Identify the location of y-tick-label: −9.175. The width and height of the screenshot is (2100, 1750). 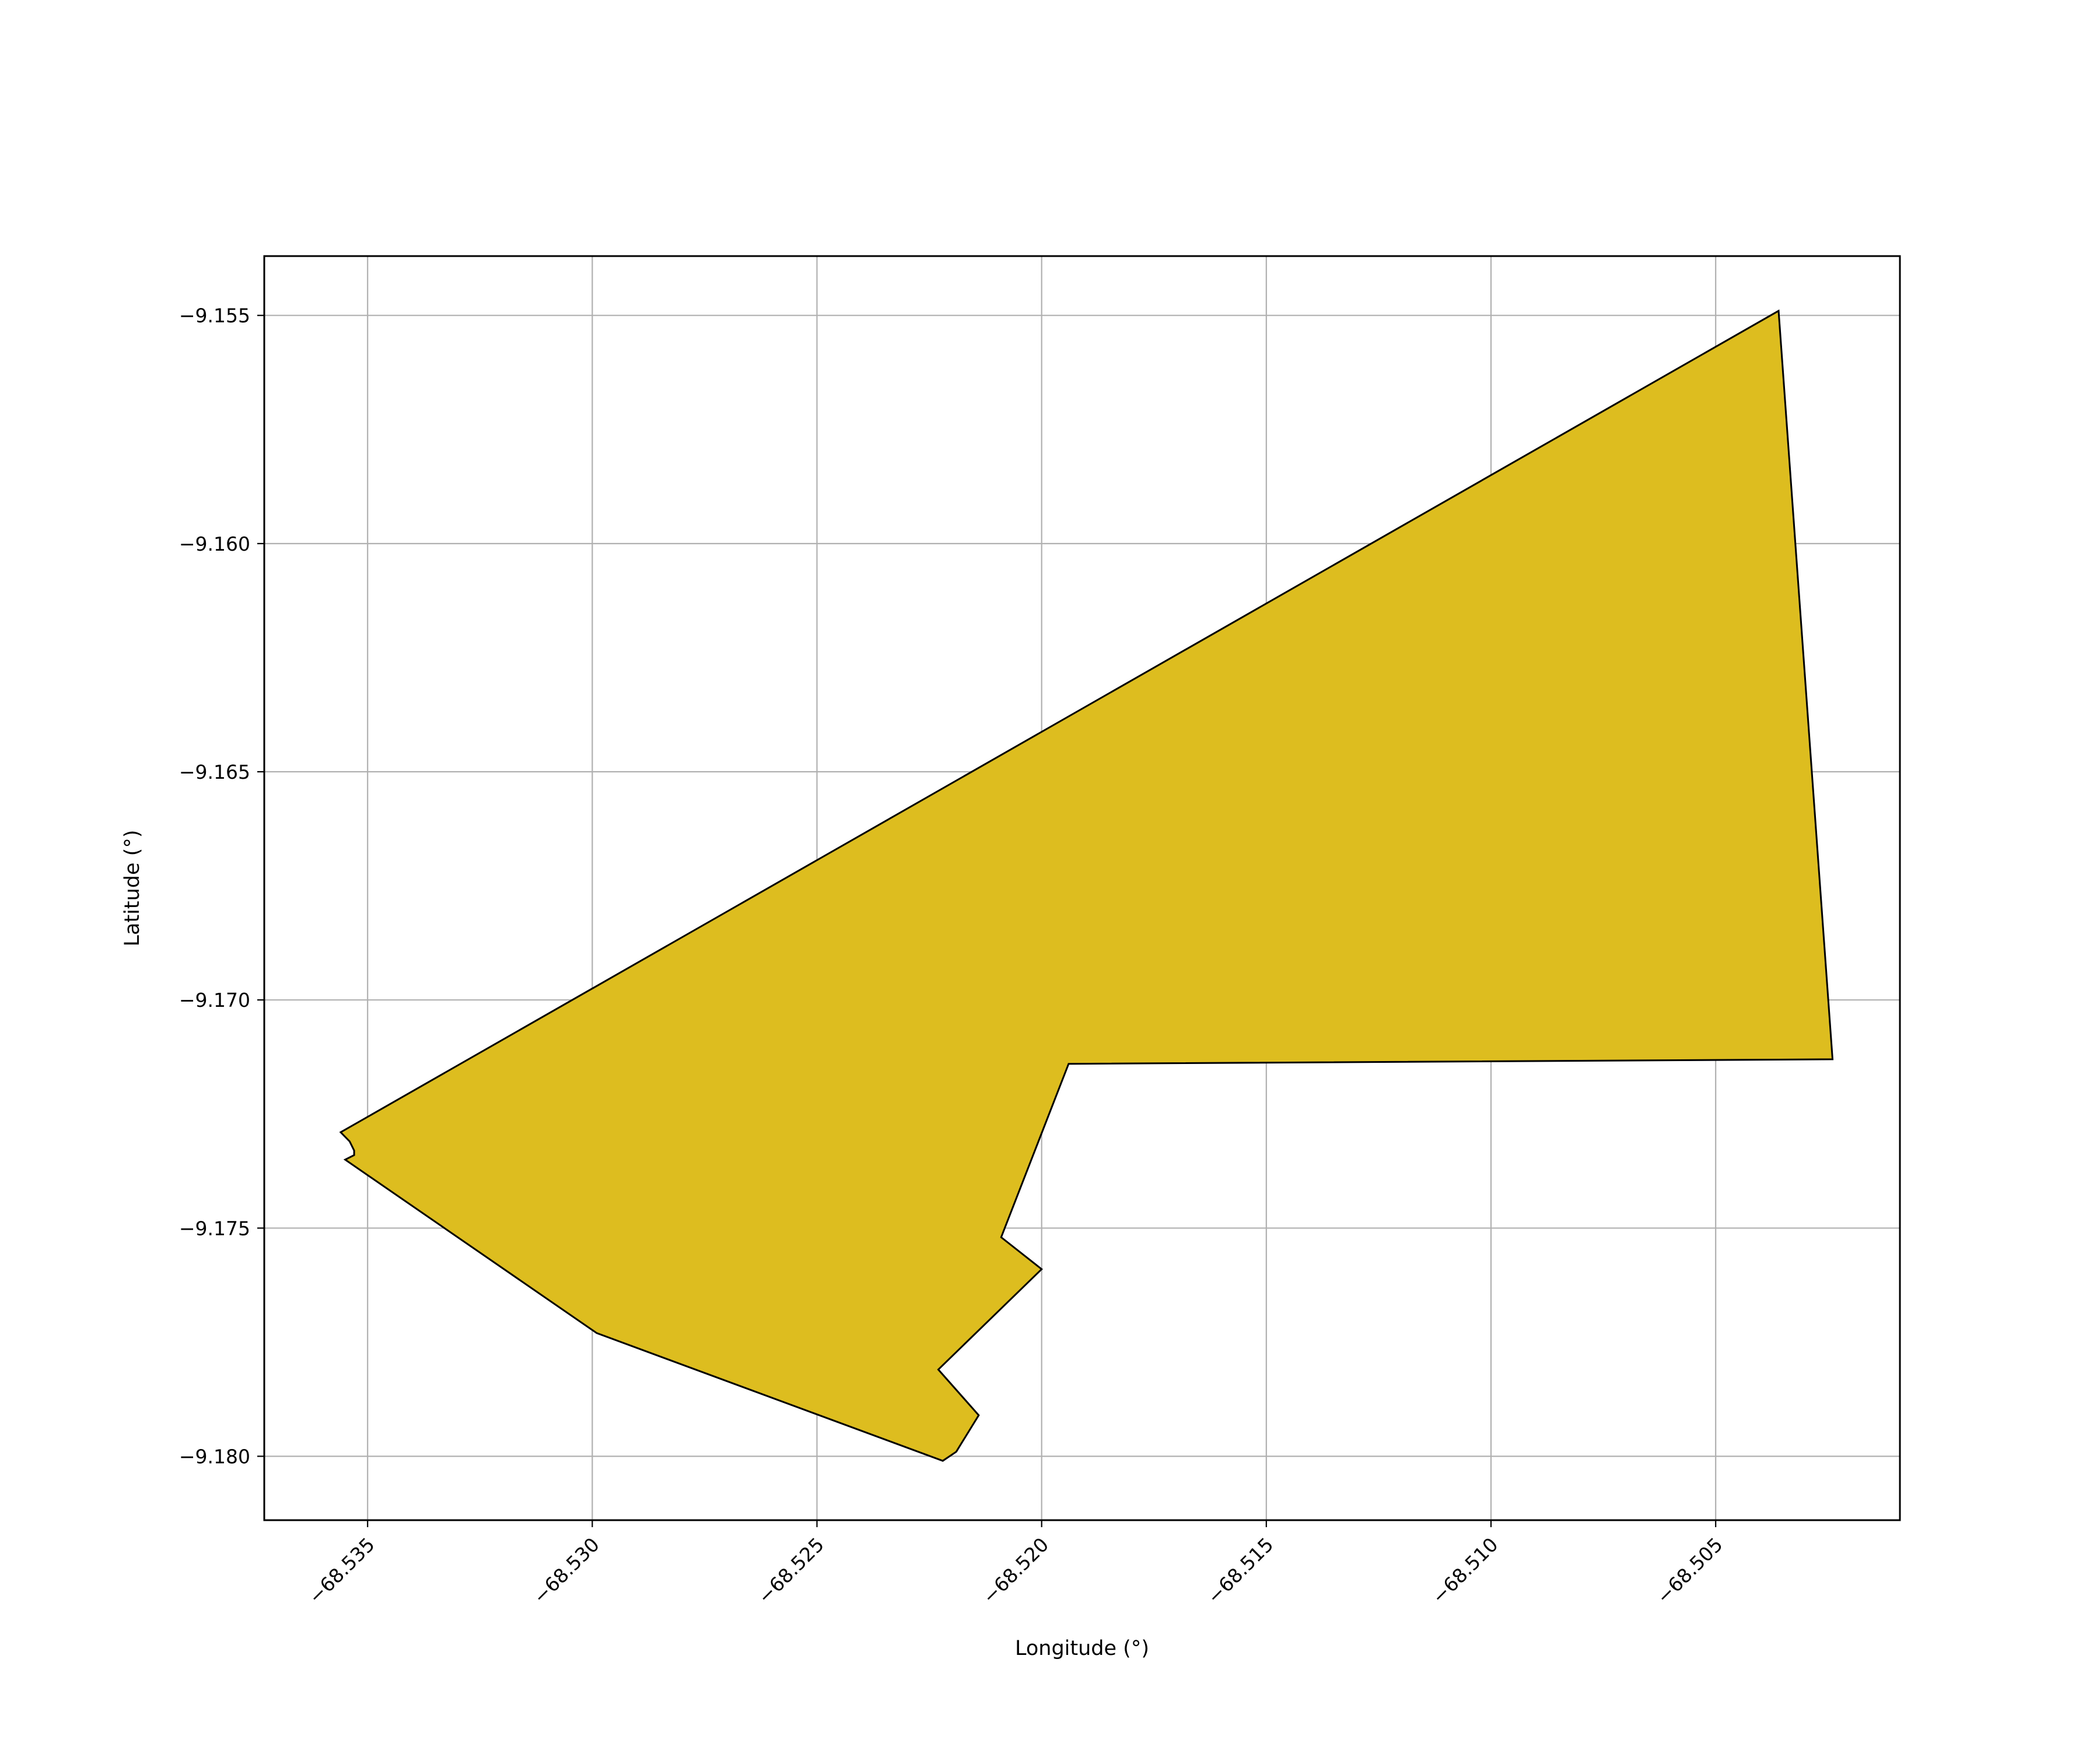
(214, 1228).